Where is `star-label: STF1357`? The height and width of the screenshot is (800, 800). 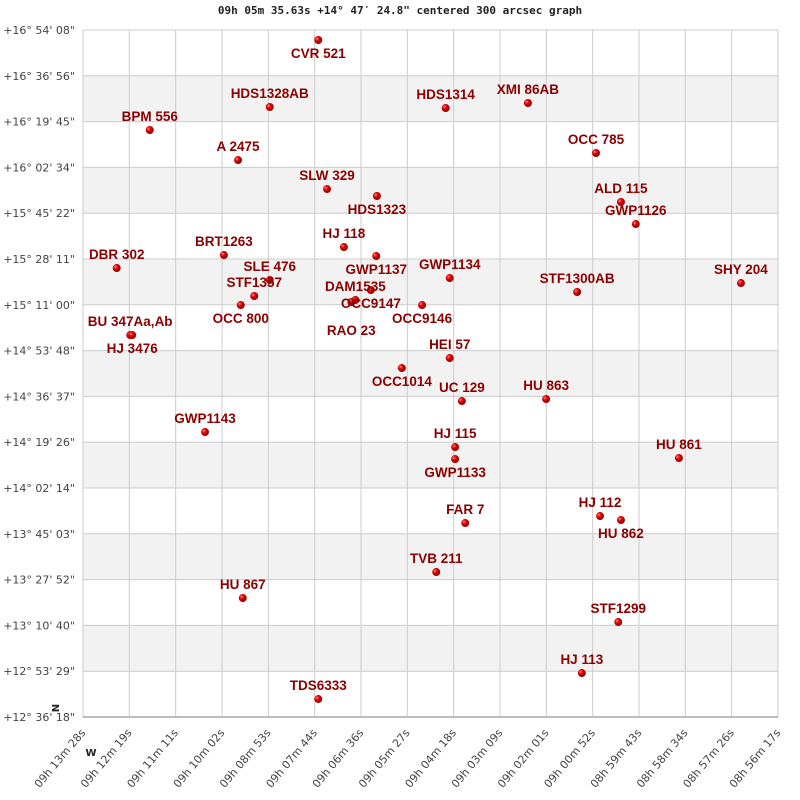 star-label: STF1357 is located at coordinates (254, 282).